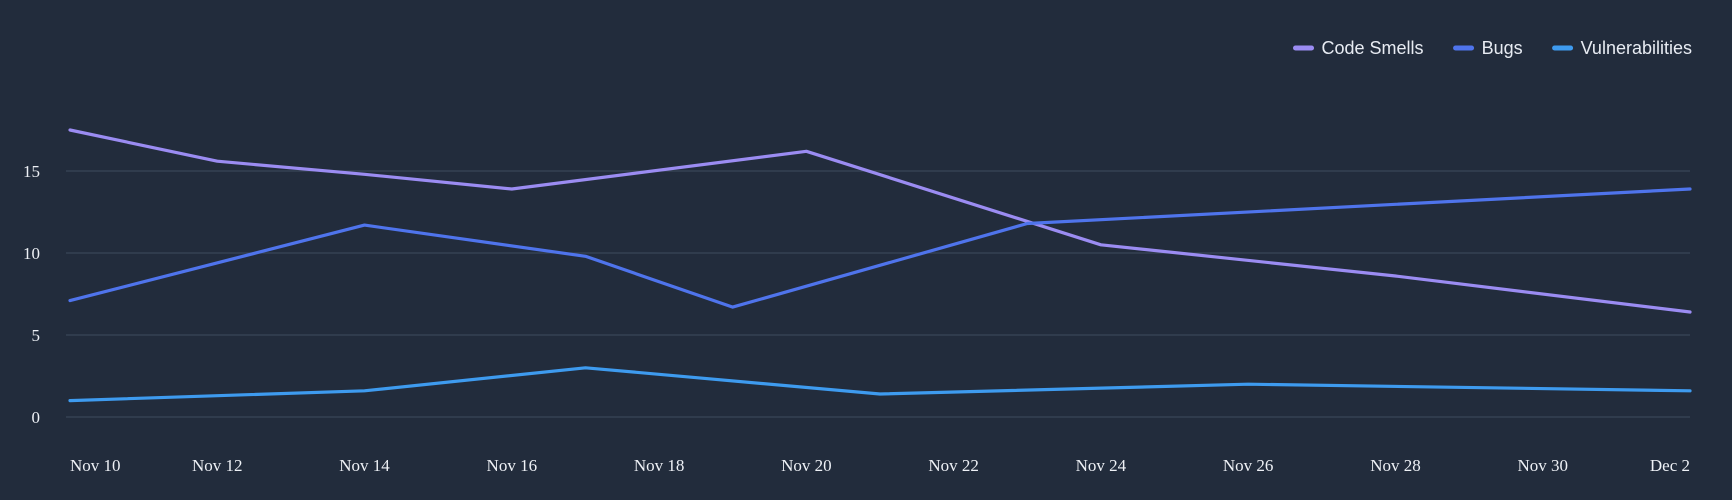  I want to click on x-tick-label: Nov 26, so click(1248, 465).